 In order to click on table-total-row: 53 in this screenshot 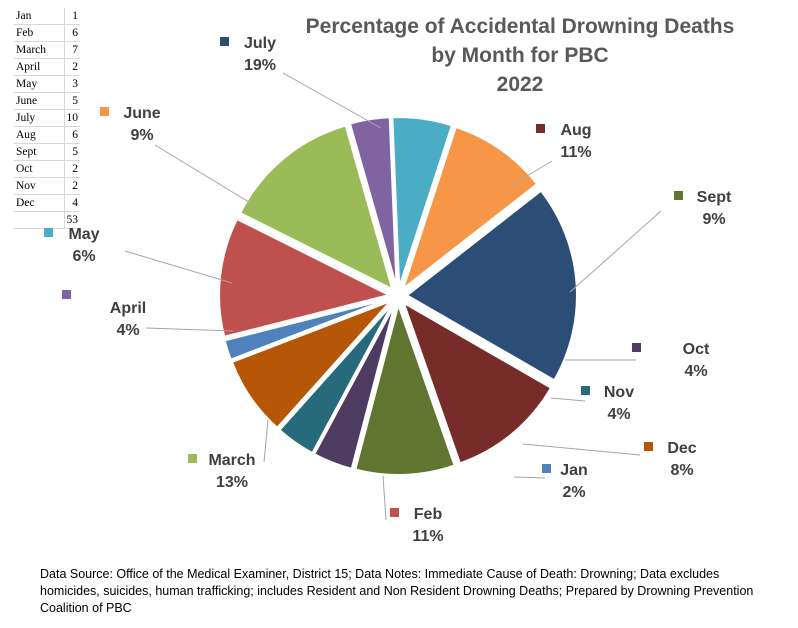, I will do `click(47, 220)`.